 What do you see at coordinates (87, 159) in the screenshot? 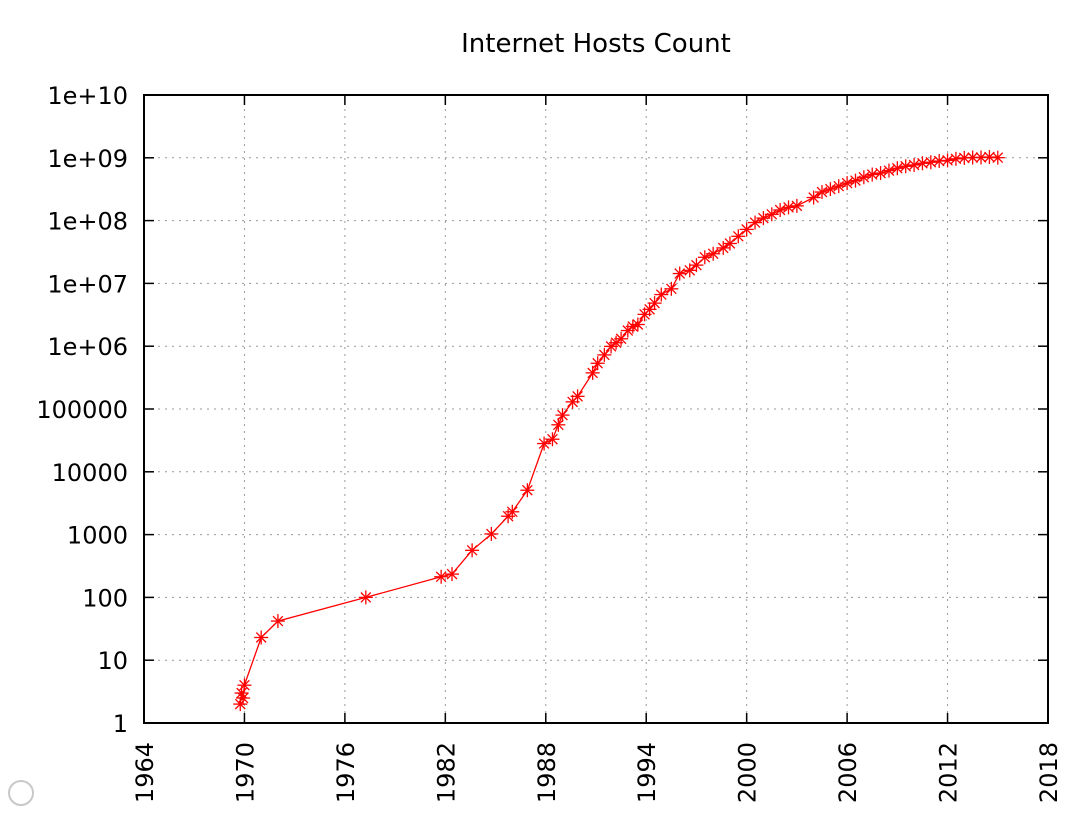
I see `y-tick-label: 1e+09` at bounding box center [87, 159].